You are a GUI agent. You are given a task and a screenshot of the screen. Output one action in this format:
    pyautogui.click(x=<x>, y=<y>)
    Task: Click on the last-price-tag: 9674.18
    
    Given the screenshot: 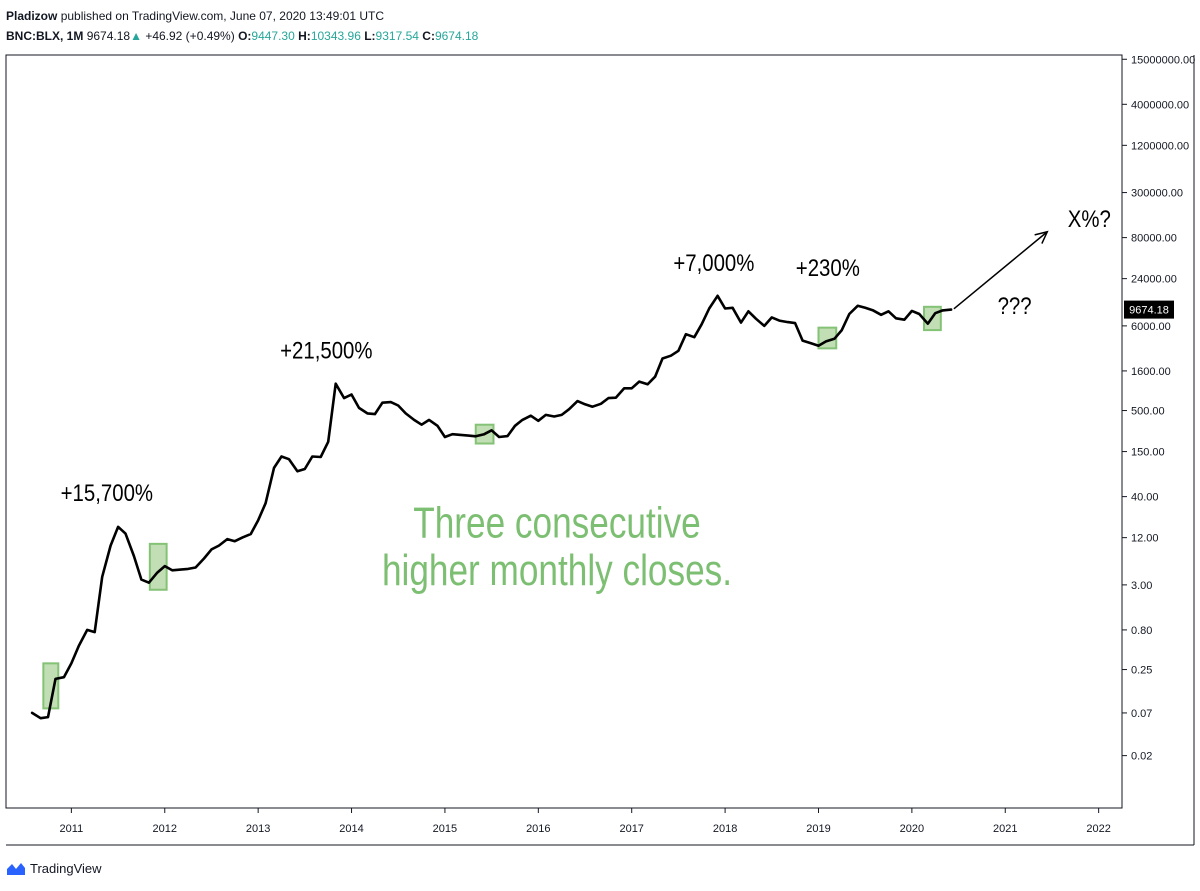 What is the action you would take?
    pyautogui.click(x=1149, y=309)
    